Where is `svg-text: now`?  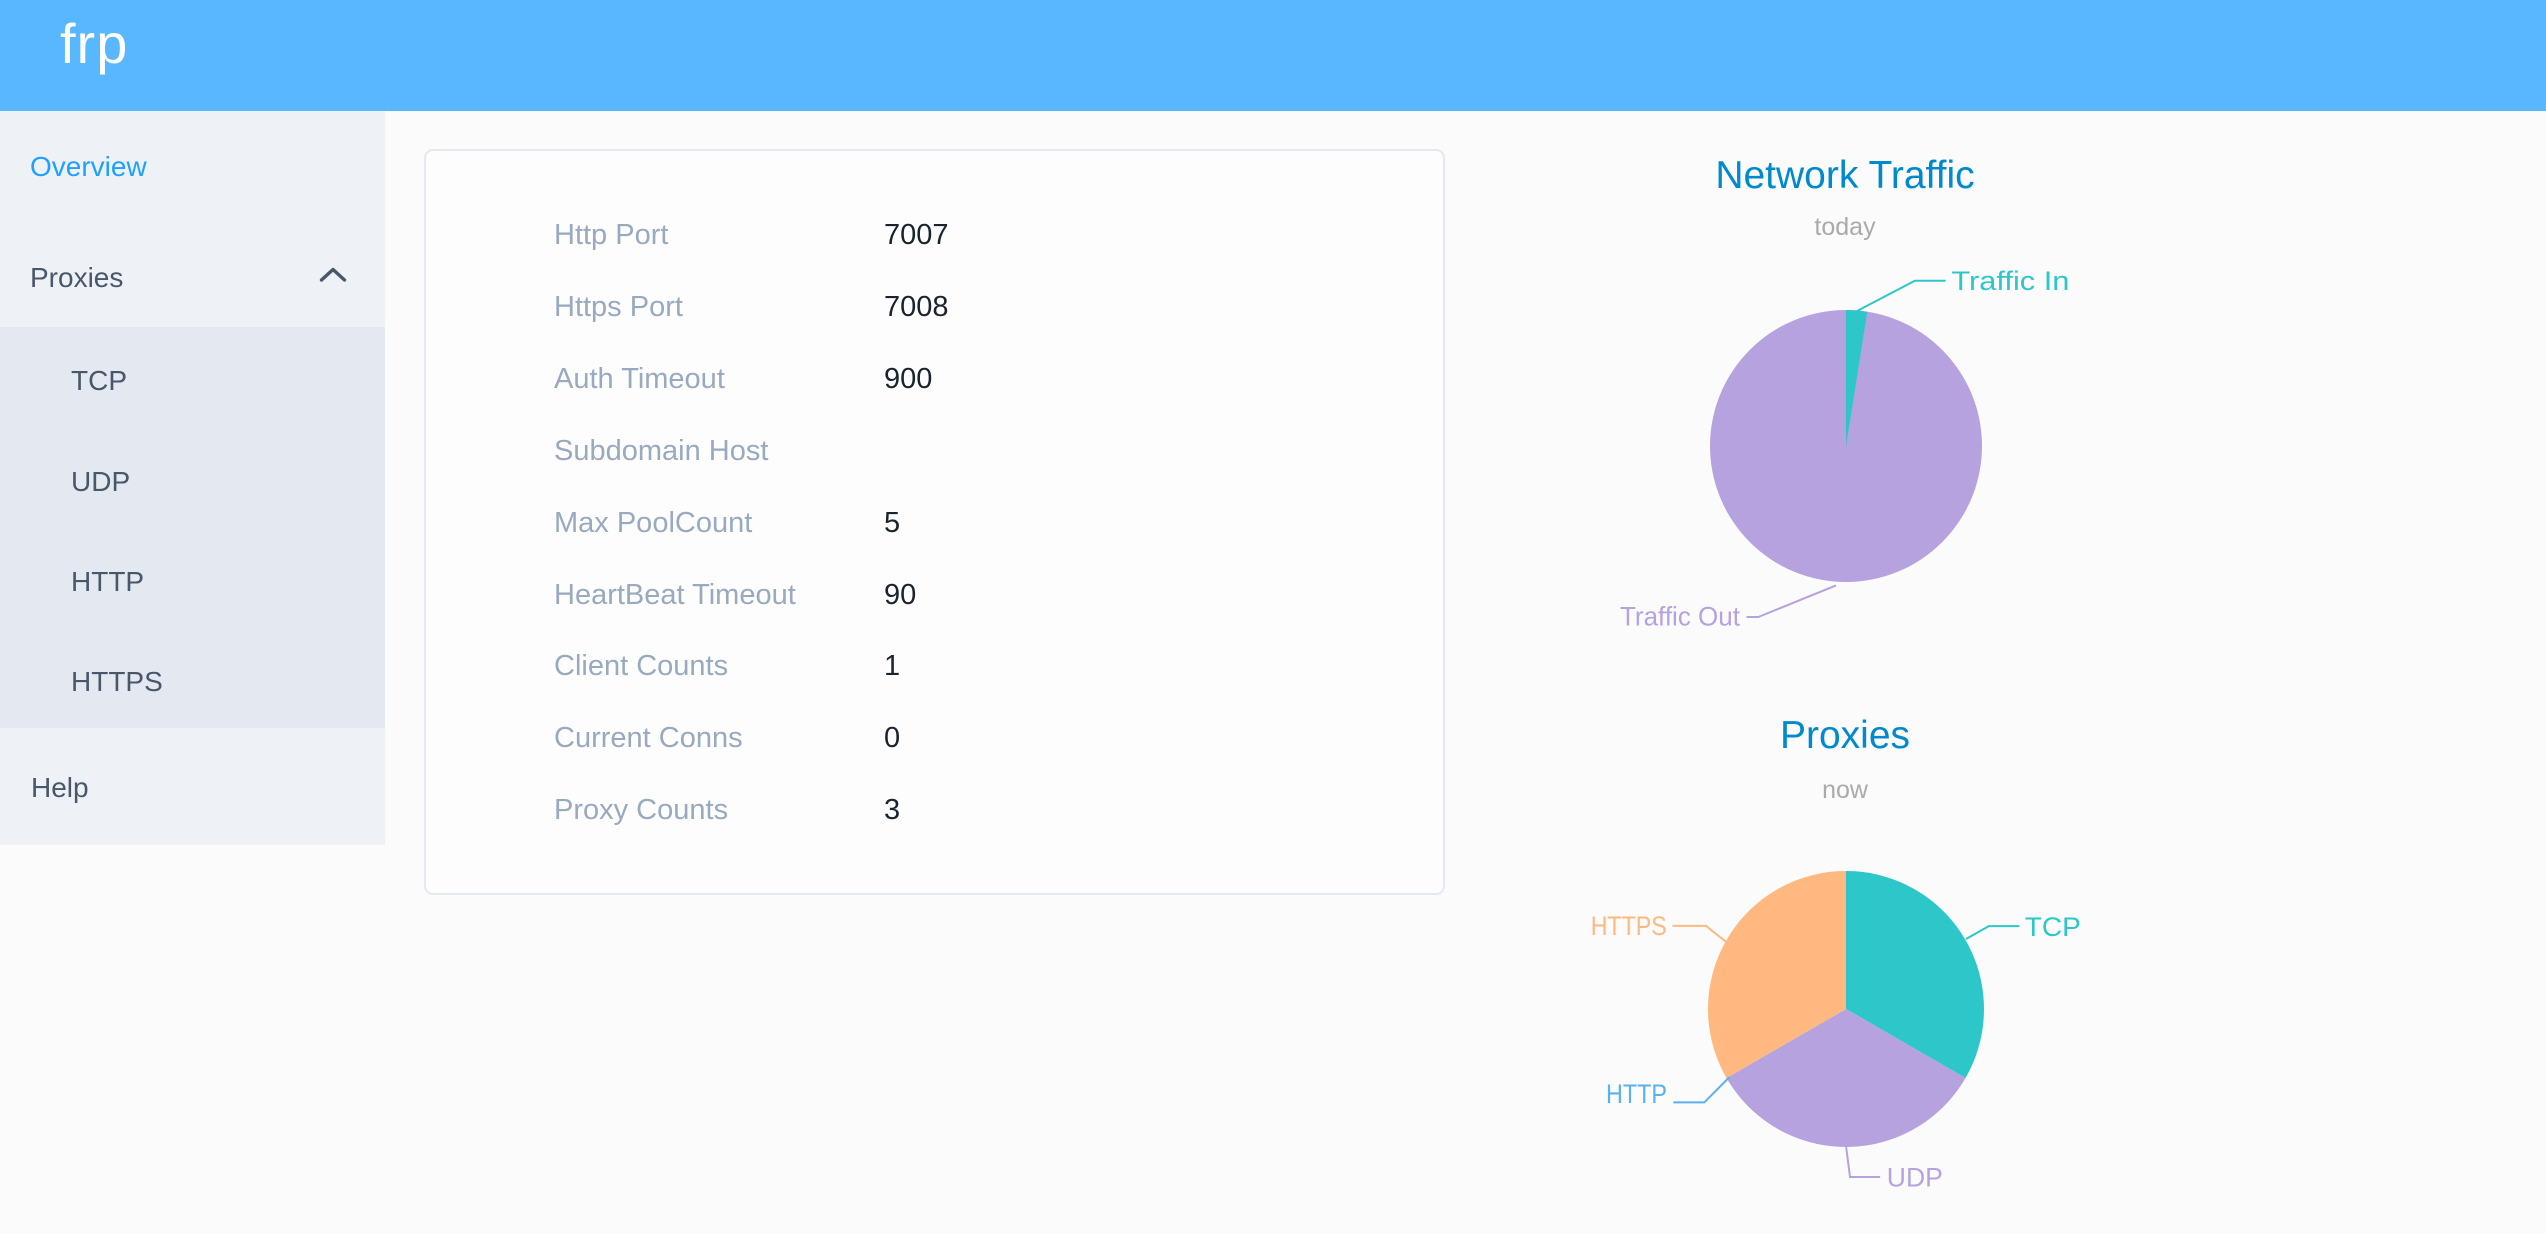
svg-text: now is located at coordinates (1845, 790).